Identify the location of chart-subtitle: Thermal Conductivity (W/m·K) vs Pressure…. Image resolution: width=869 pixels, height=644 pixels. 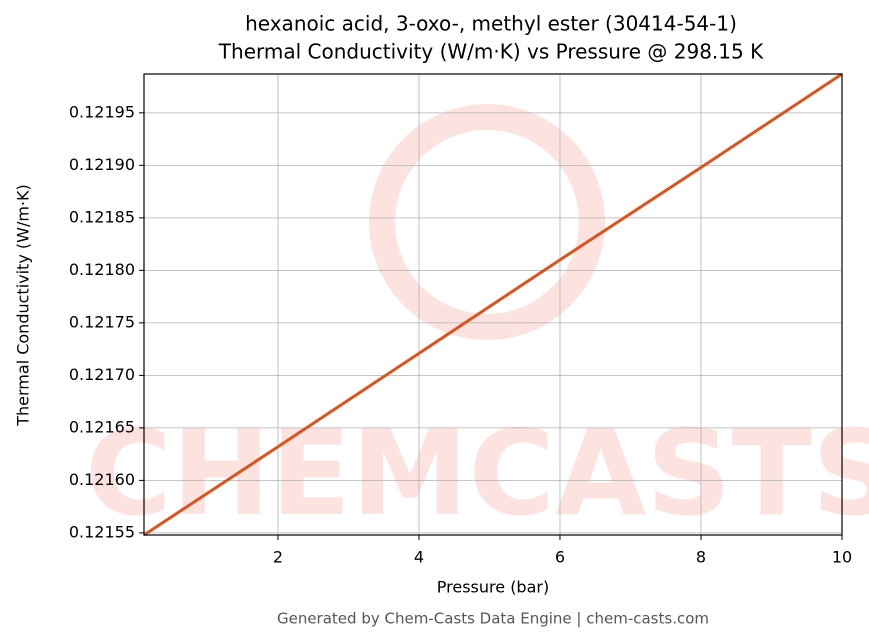
(491, 52).